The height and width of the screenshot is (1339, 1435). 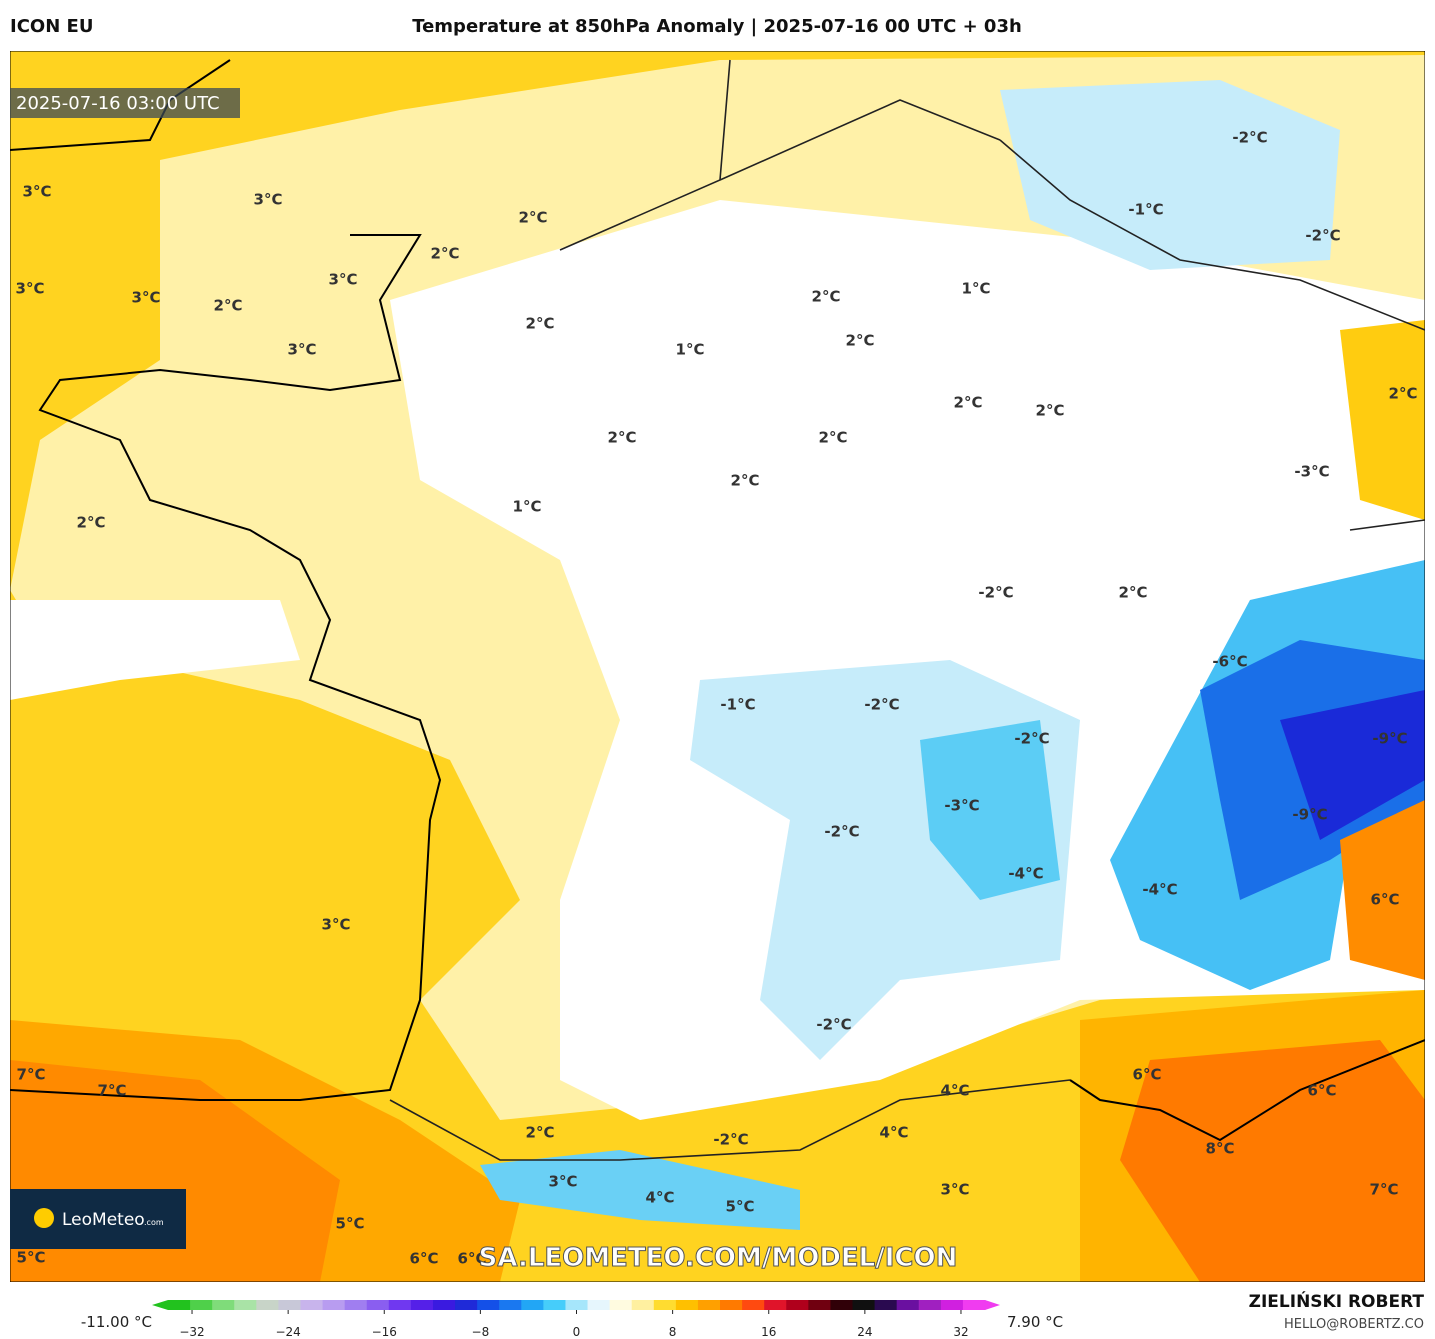 I want to click on temp-label: 8°C, so click(x=1220, y=1149).